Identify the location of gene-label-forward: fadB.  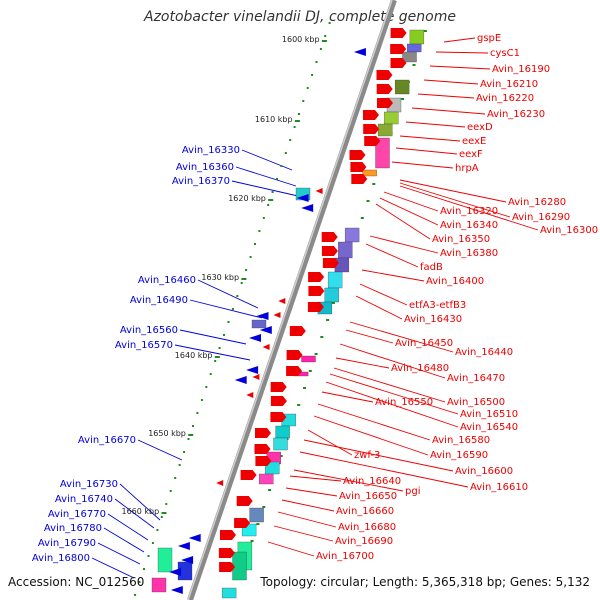
(431, 267).